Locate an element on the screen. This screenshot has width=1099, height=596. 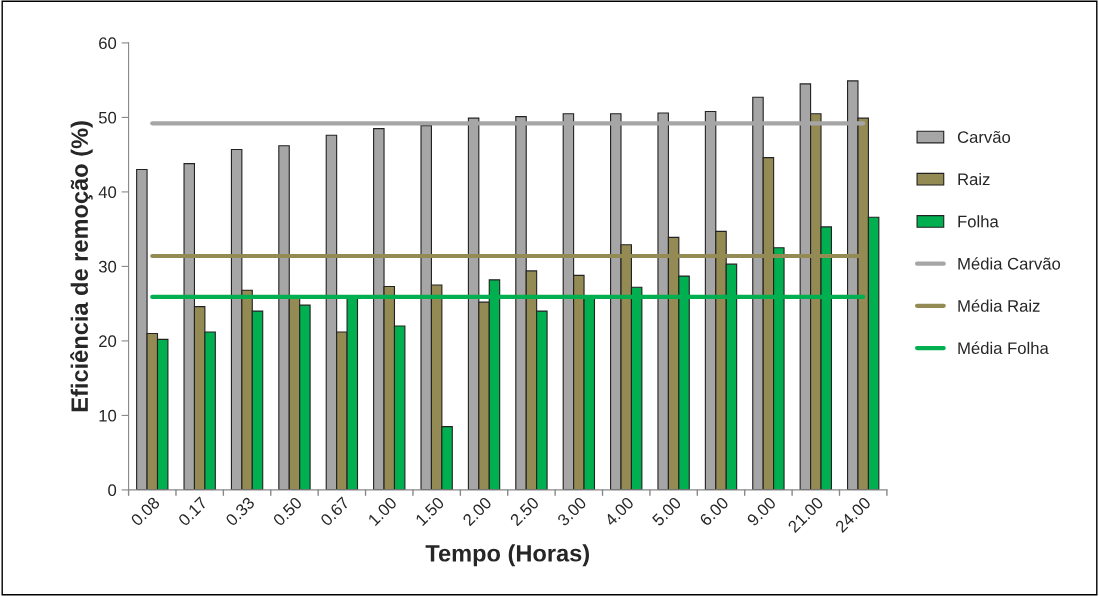
y-tick-label: 60 is located at coordinates (108, 43).